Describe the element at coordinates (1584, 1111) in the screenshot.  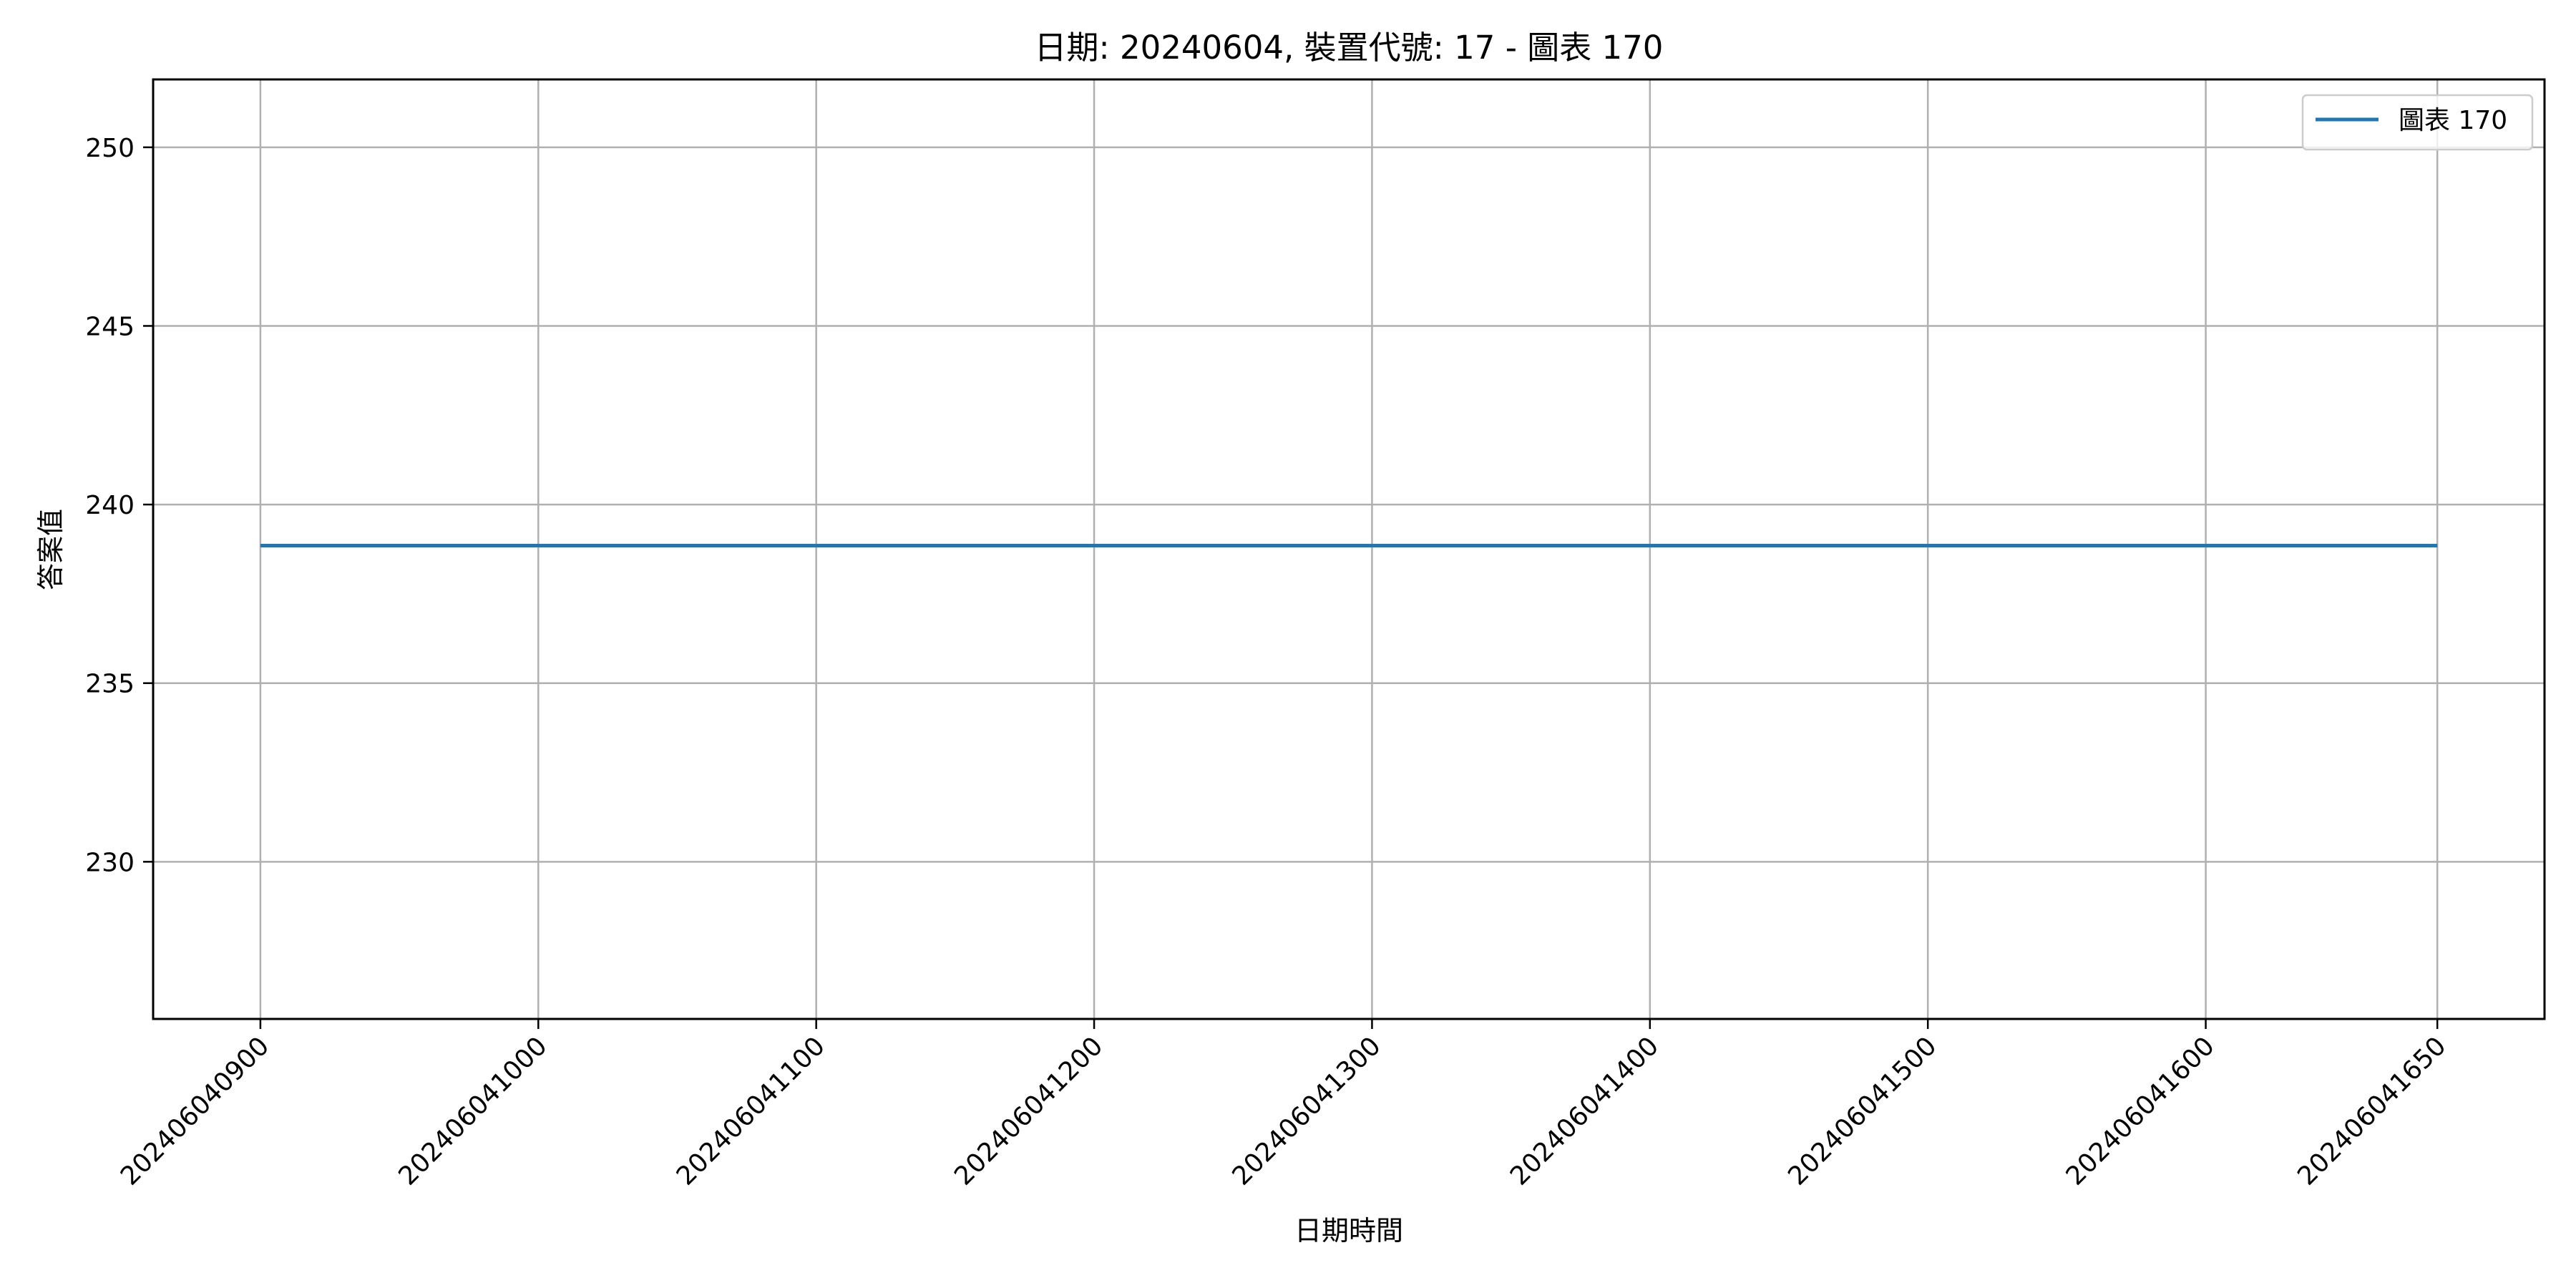
I see `x-tick-label: 202406041400` at that location.